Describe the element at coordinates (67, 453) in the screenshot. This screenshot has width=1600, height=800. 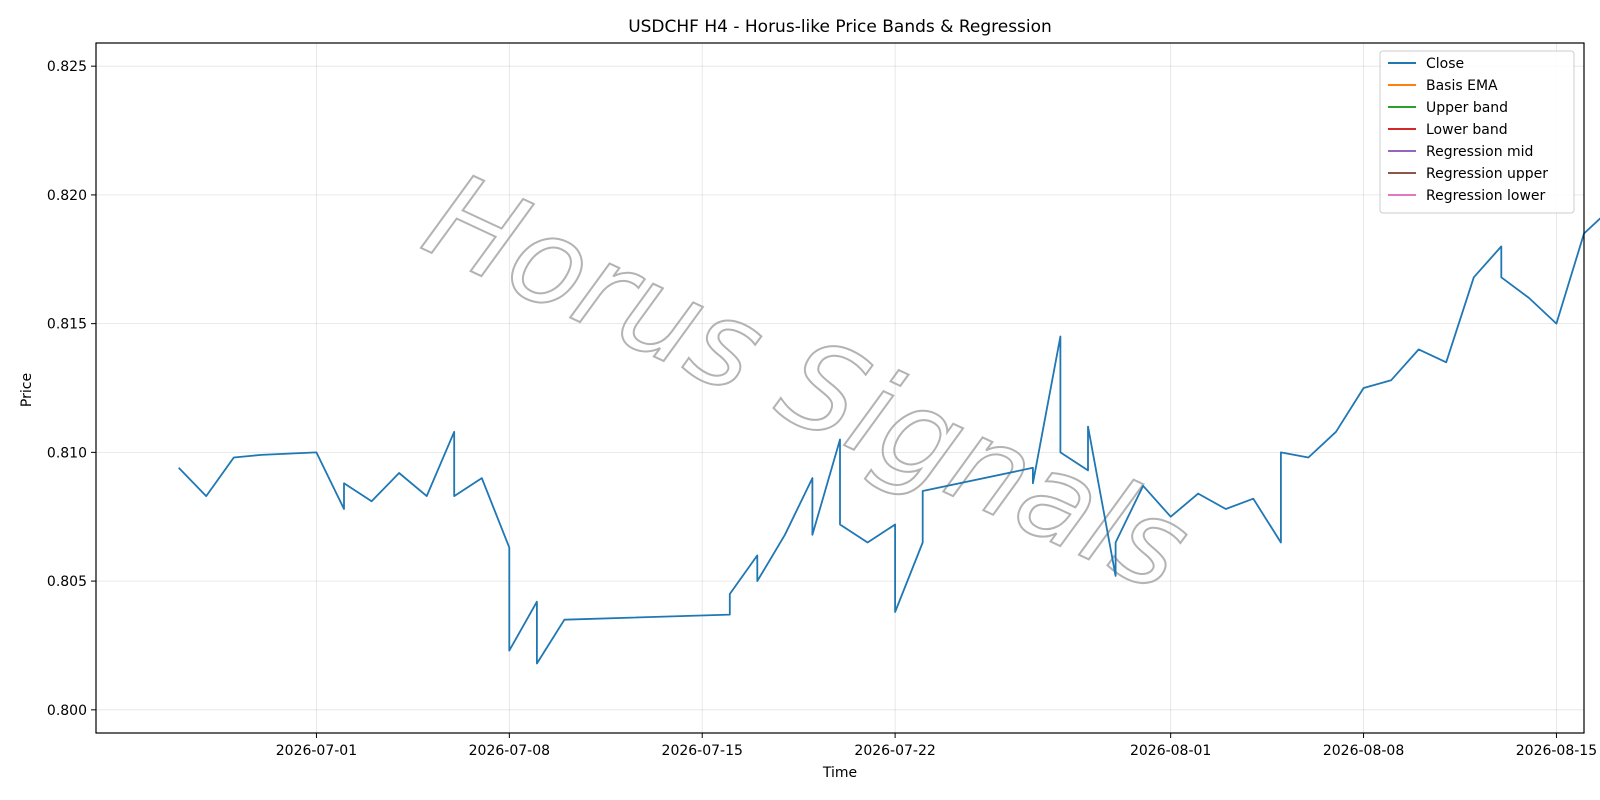
I see `y-tick-label: 0.810` at that location.